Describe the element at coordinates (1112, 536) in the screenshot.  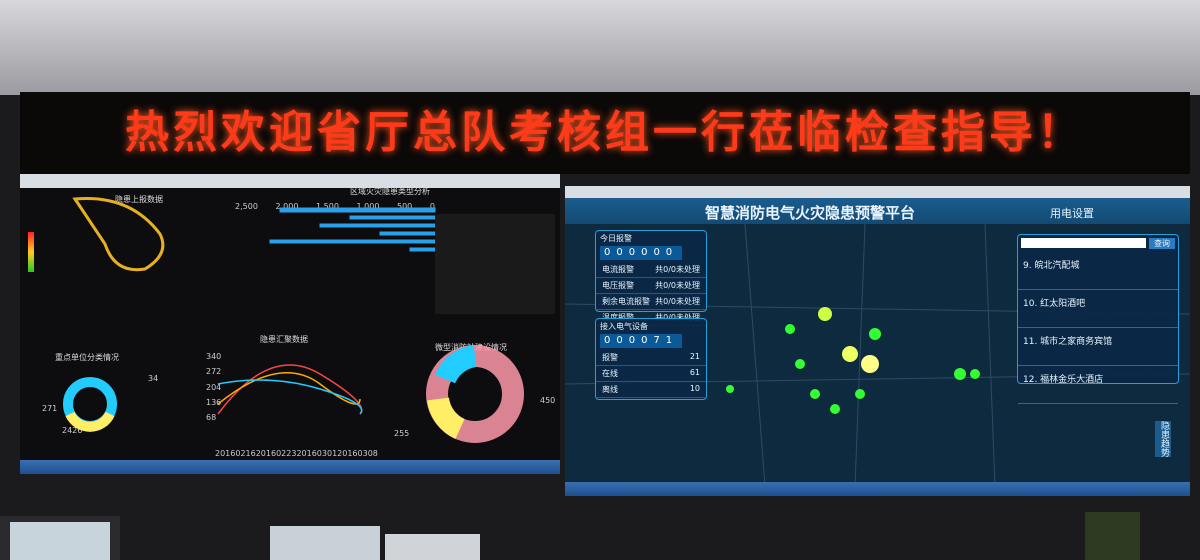
I see `person` at that location.